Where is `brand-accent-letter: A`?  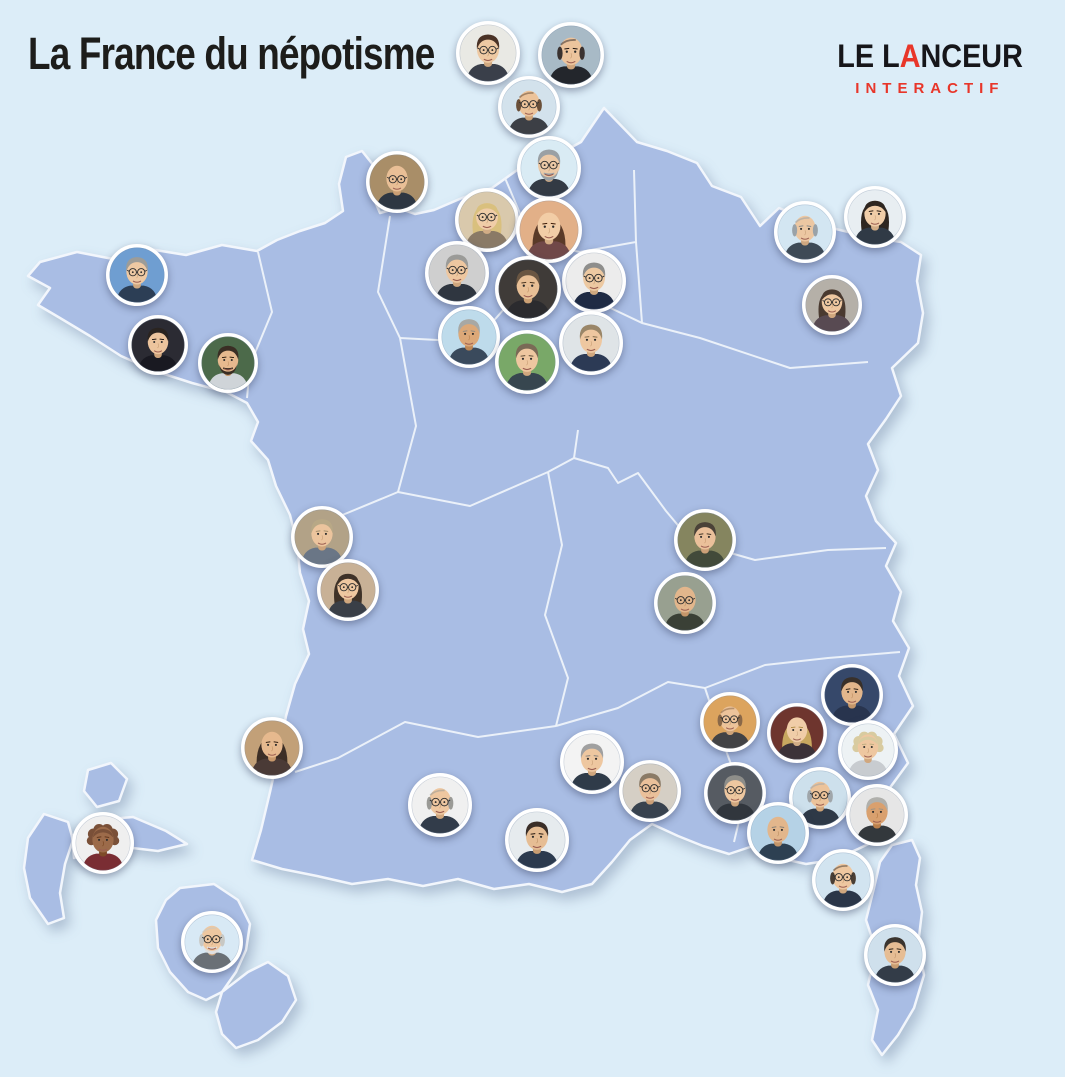
brand-accent-letter: A is located at coordinates (910, 56).